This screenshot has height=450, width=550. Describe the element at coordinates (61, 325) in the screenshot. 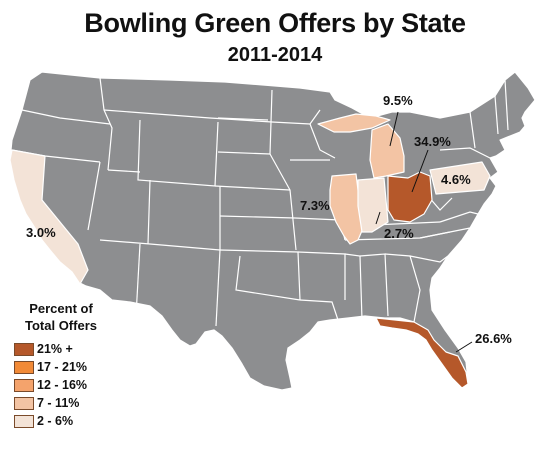

I see `legend-title-line2: Total Offers` at that location.